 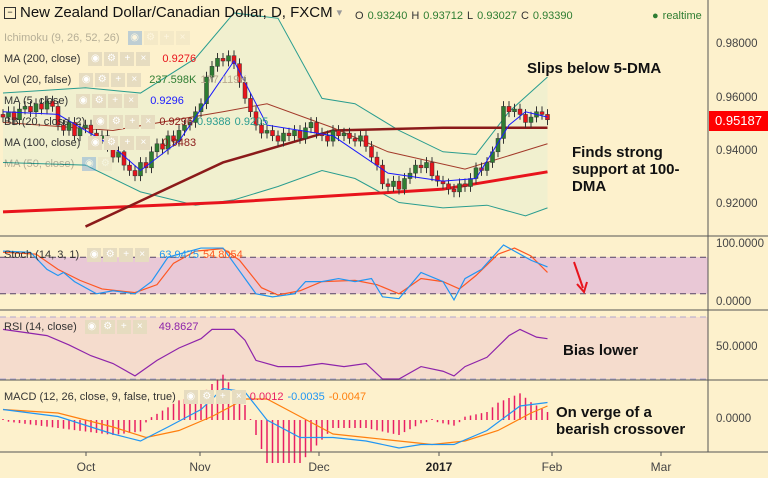 I want to click on legend-ma200: MA (200, close) ◉ ⚙ + × 0.9276, so click(x=100, y=59).